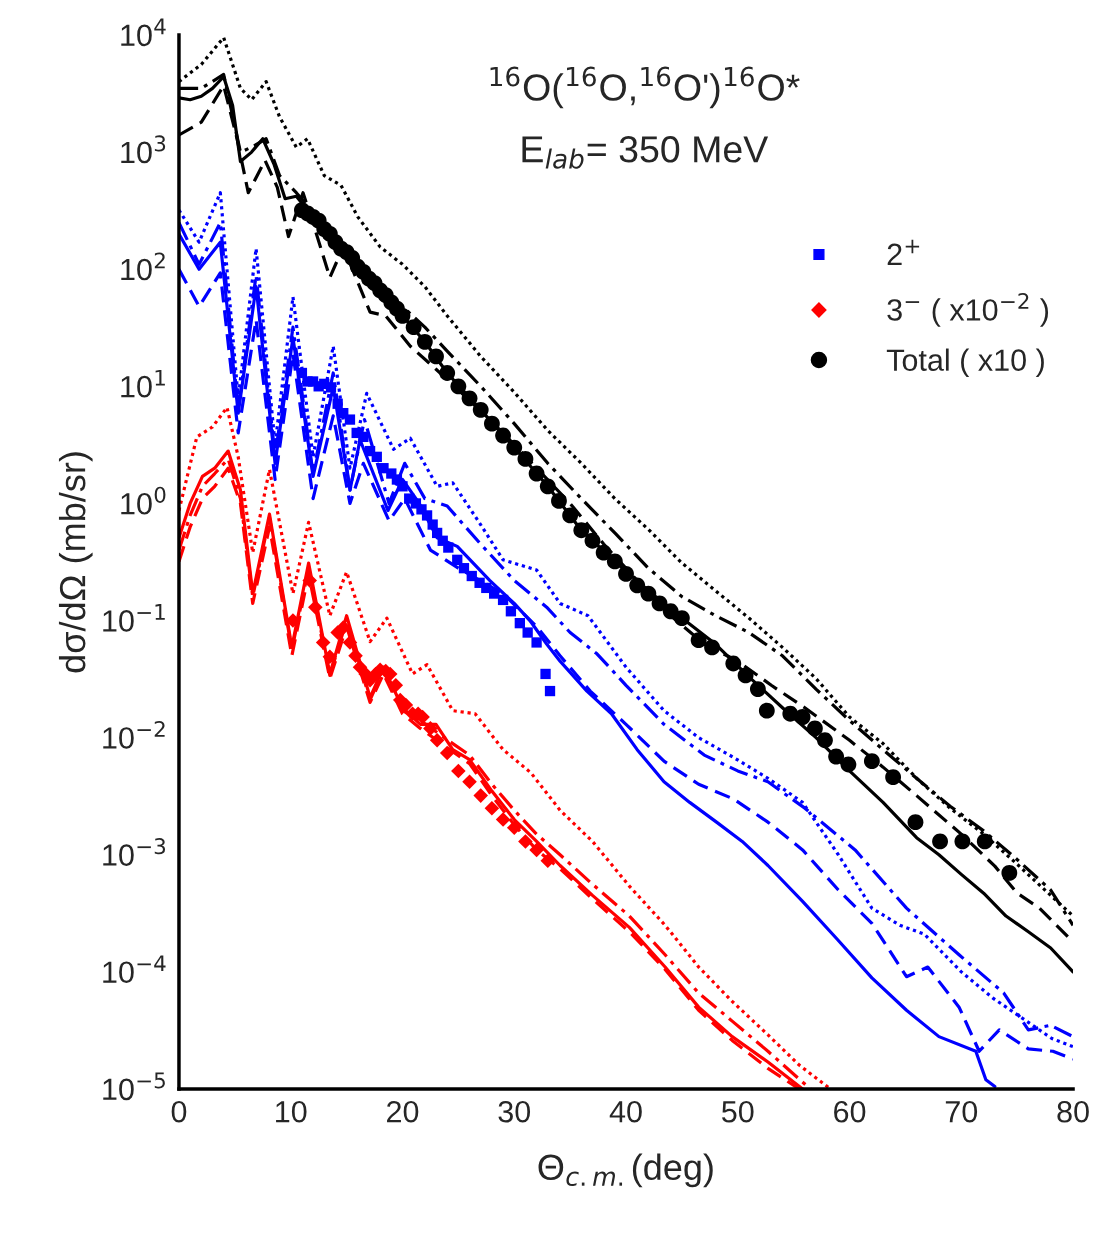 This screenshot has width=1100, height=1245. I want to click on x-tick-label: 40, so click(625, 1111).